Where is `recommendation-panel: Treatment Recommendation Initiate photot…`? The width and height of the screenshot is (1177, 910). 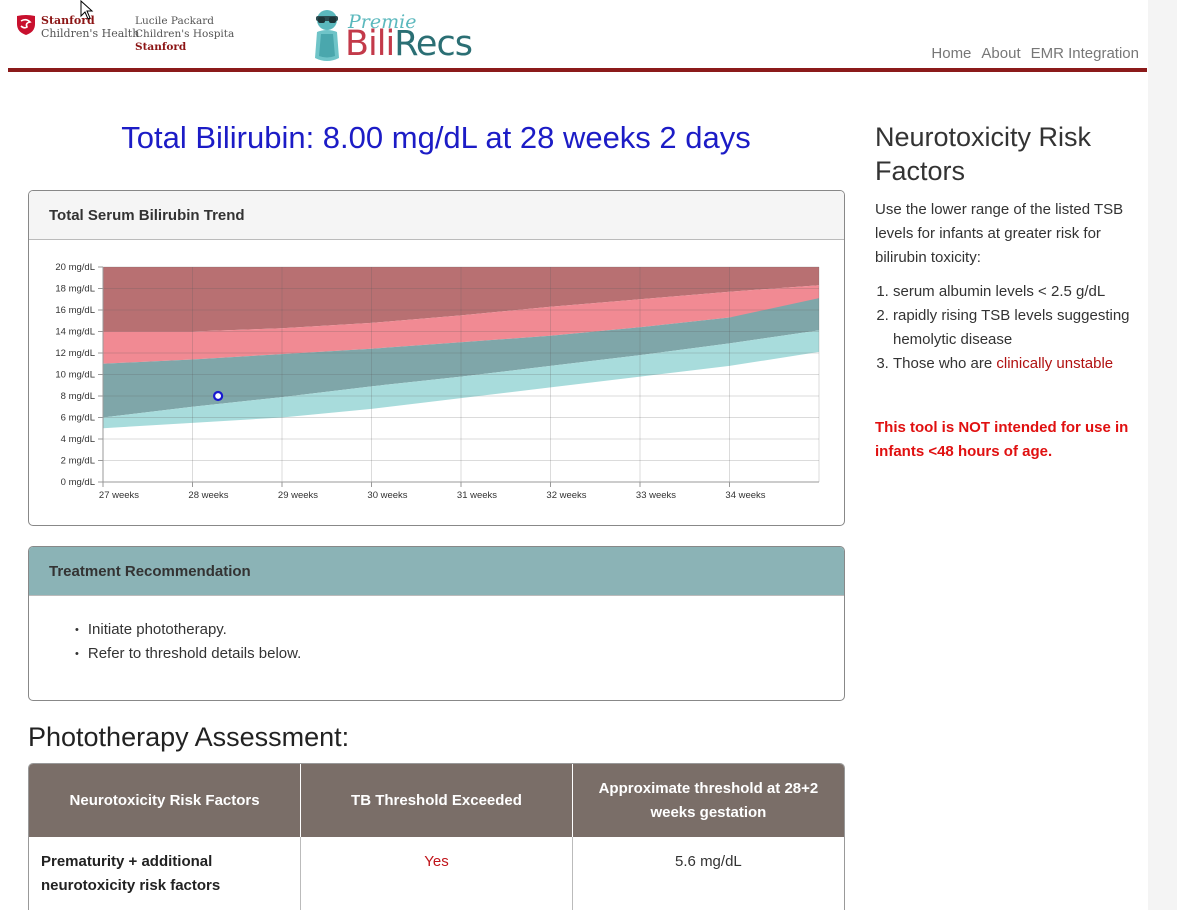
recommendation-panel: Treatment Recommendation Initiate photot… is located at coordinates (436, 623).